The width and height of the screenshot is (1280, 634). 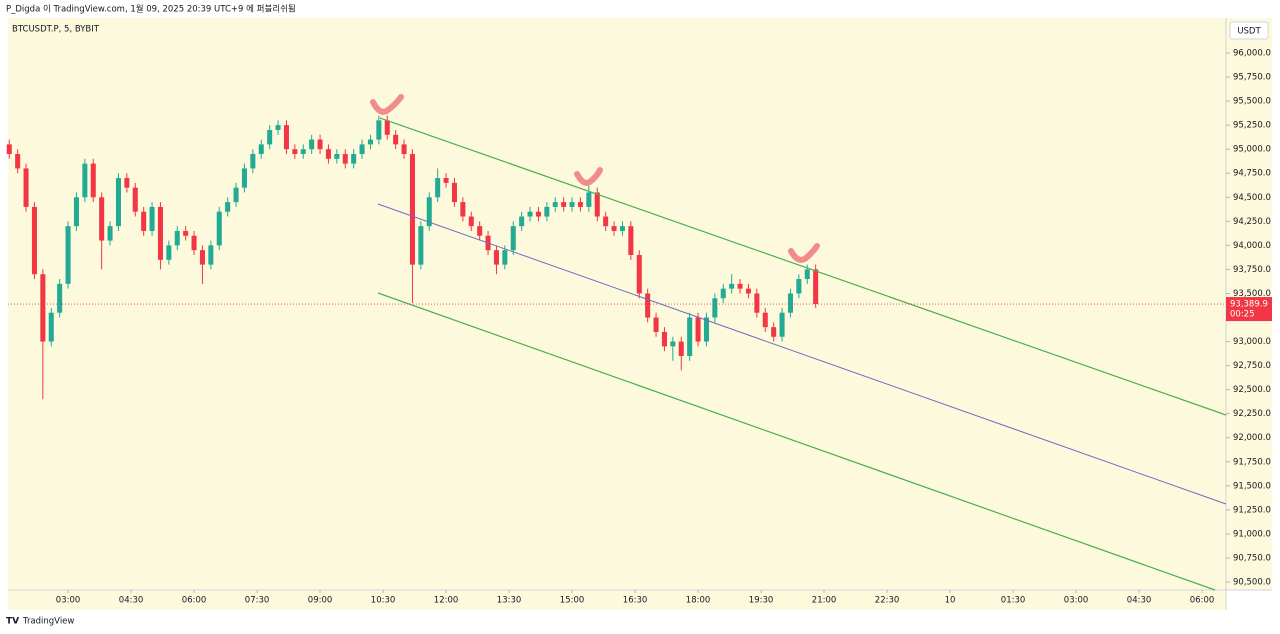 What do you see at coordinates (1252, 54) in the screenshot?
I see `y-tick-label: 96,000.0` at bounding box center [1252, 54].